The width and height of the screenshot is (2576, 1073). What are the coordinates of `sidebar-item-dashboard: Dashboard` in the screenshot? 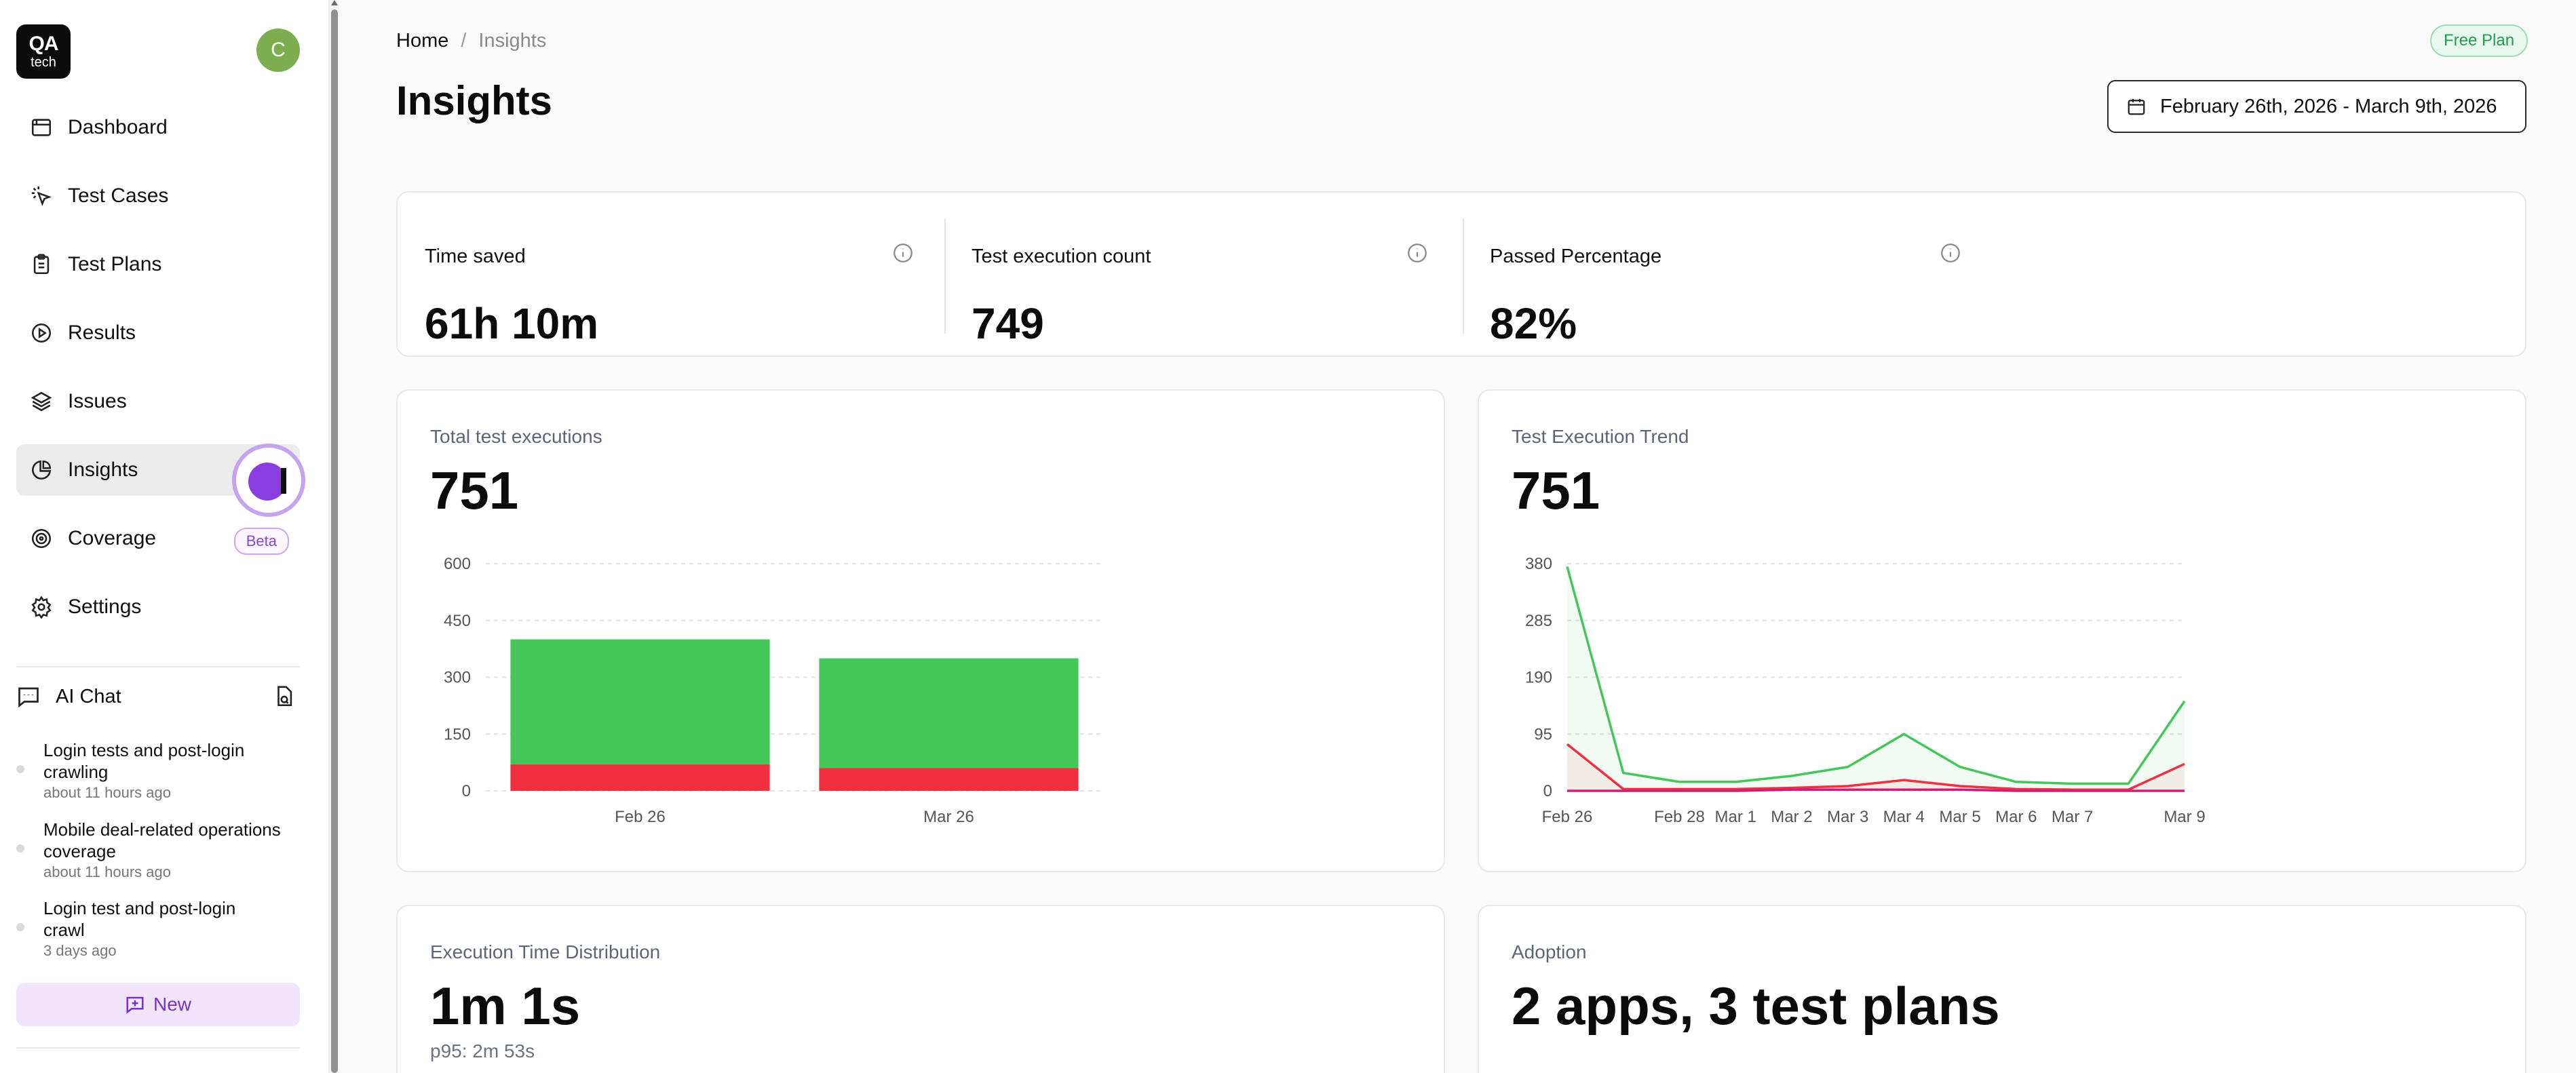 It's located at (158, 127).